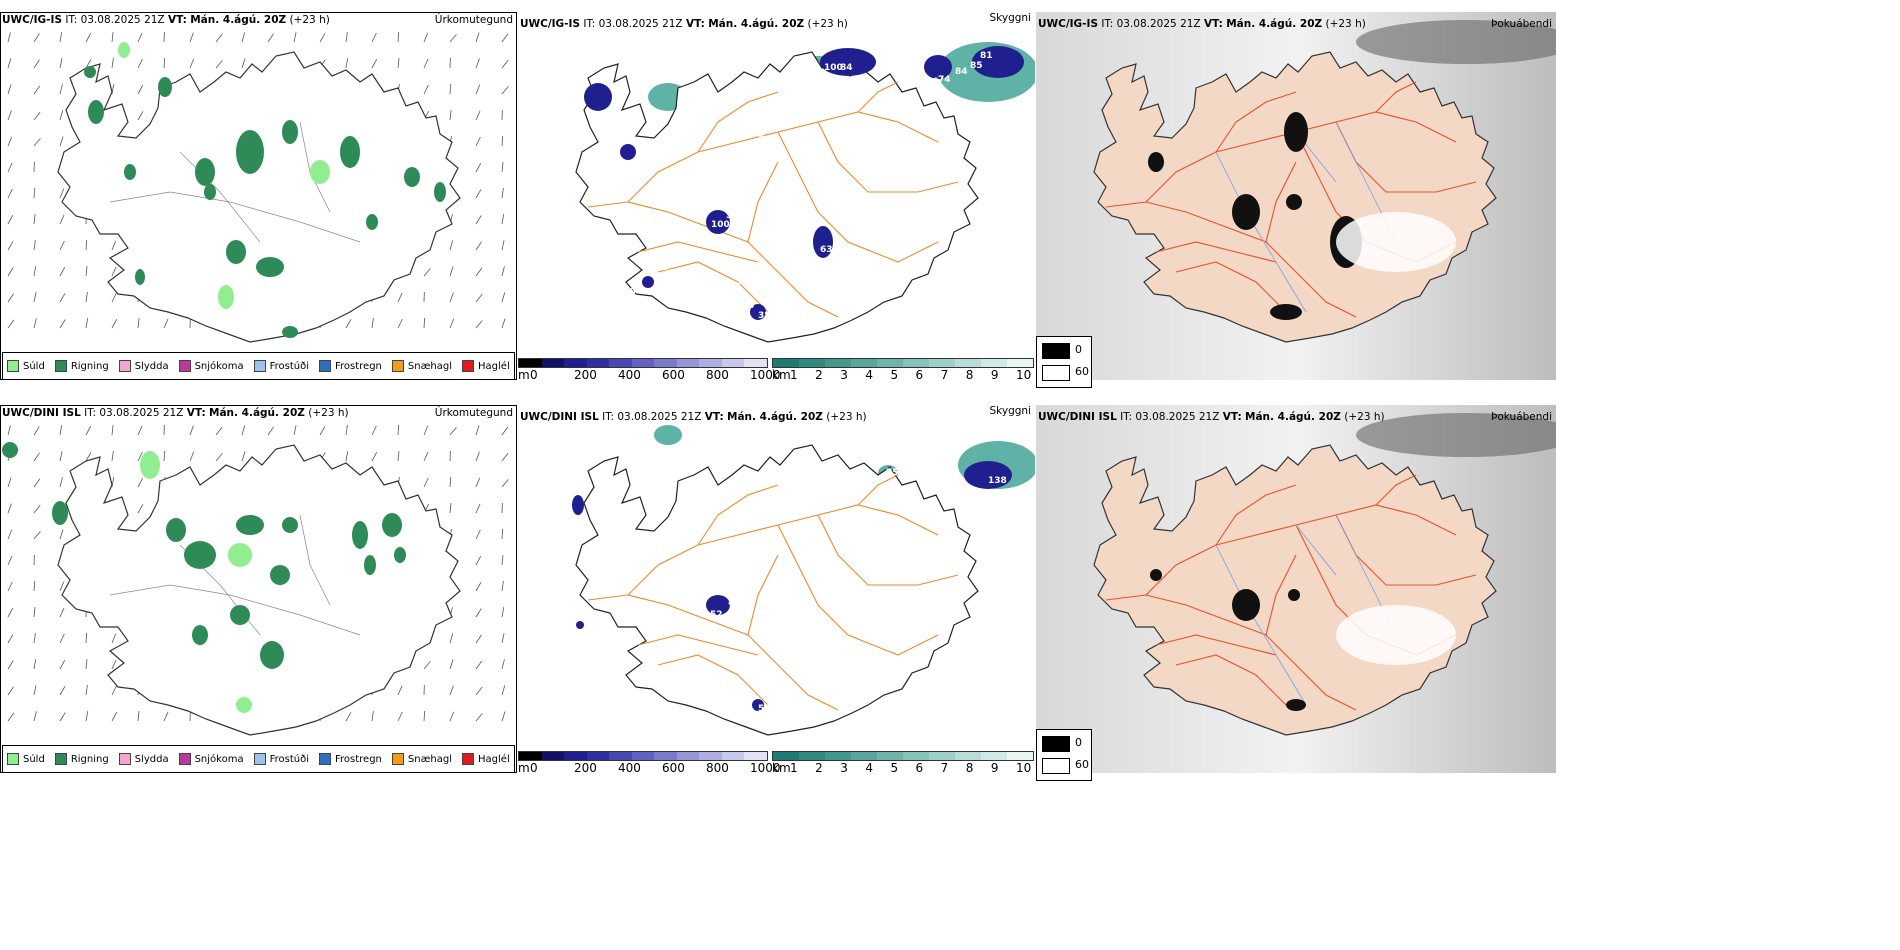 This screenshot has width=1900, height=950. Describe the element at coordinates (748, 306) in the screenshot. I see `visibility-label: 10` at that location.